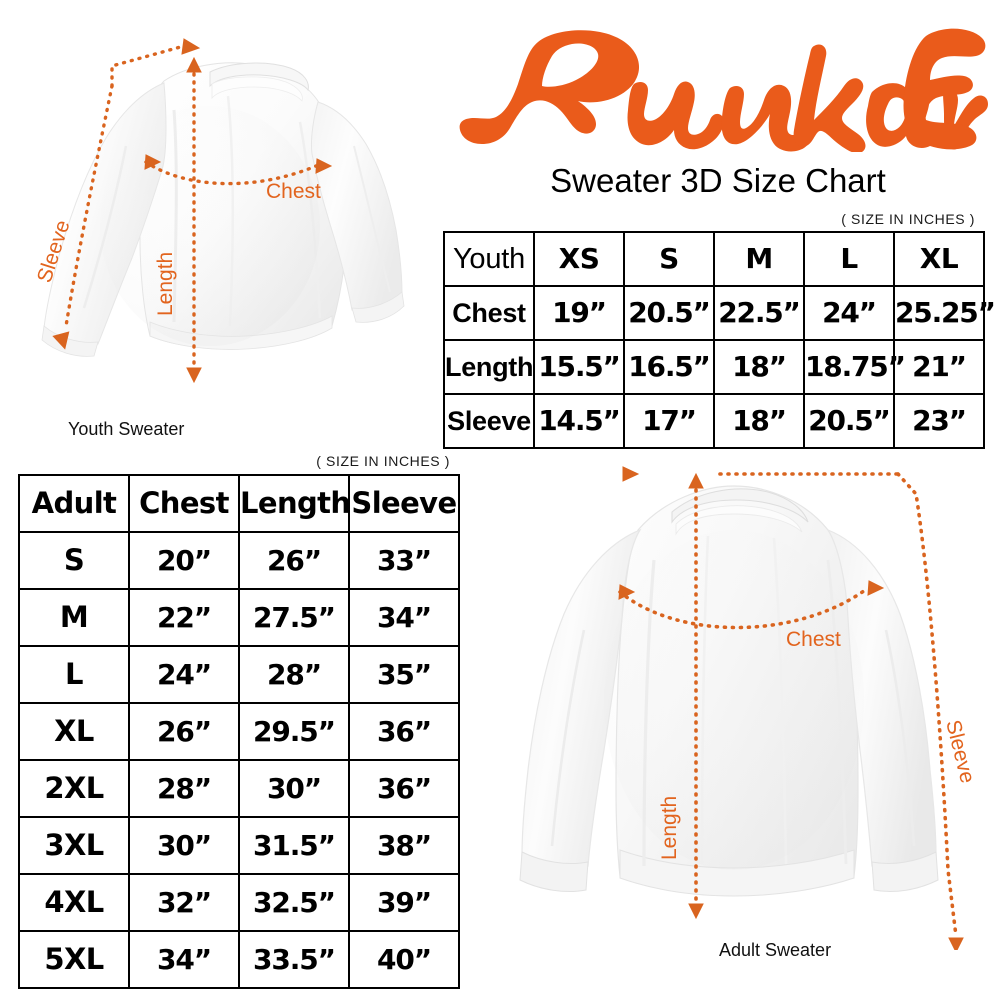 The height and width of the screenshot is (1000, 1000). I want to click on adult-length-m: 27.5”, so click(294, 617).